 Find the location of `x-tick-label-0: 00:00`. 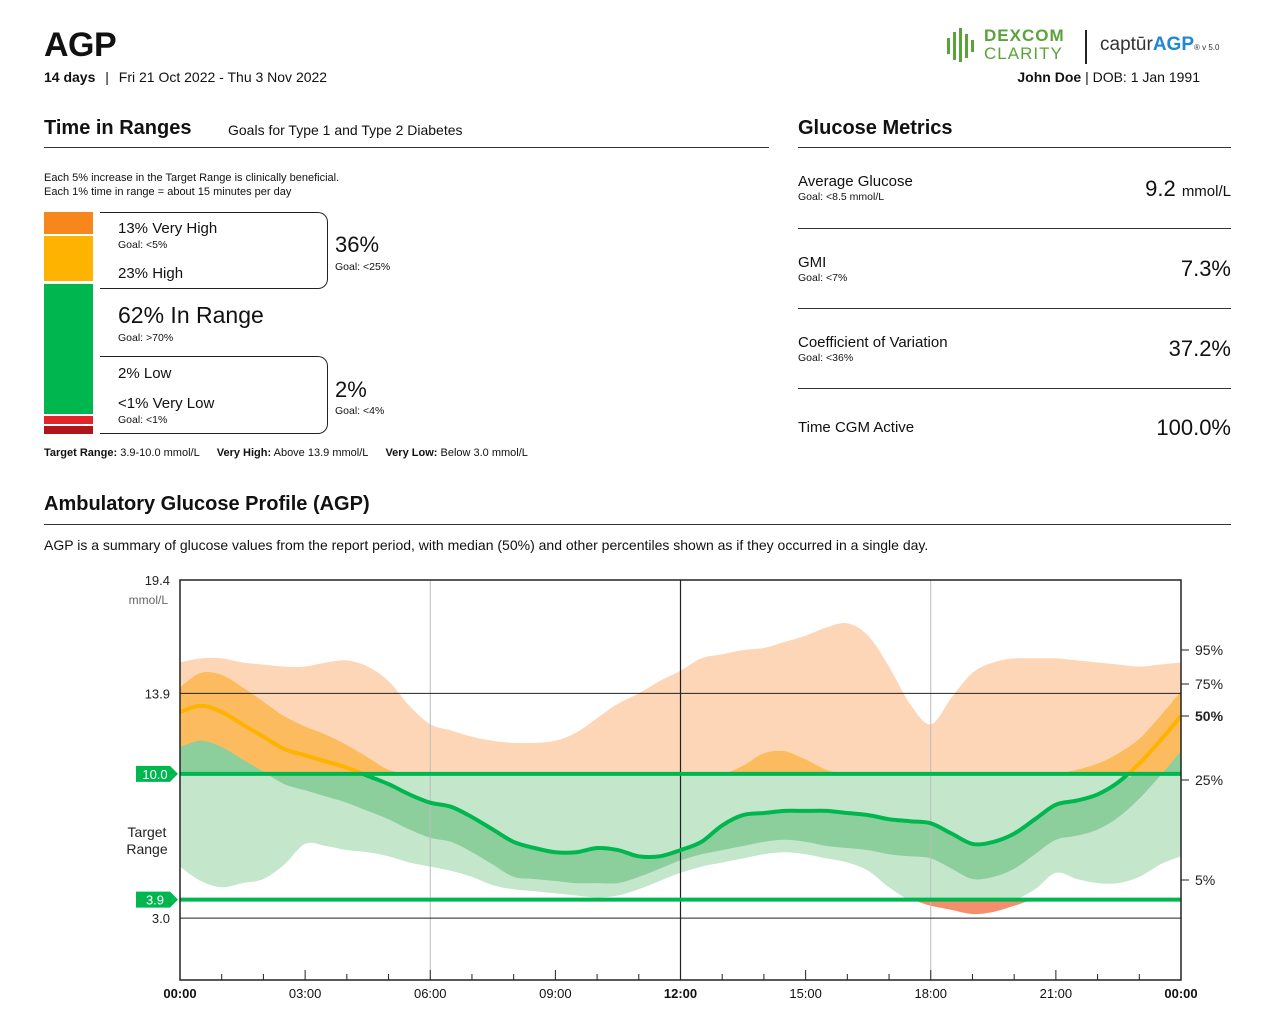

x-tick-label-0: 00:00 is located at coordinates (179, 993).